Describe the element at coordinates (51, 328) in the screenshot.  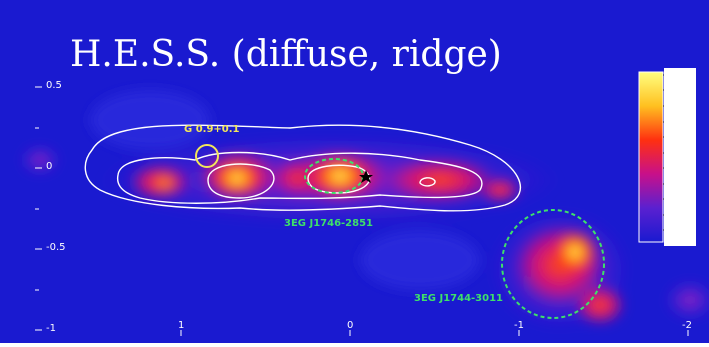
I see `y-tick-label: -1` at that location.